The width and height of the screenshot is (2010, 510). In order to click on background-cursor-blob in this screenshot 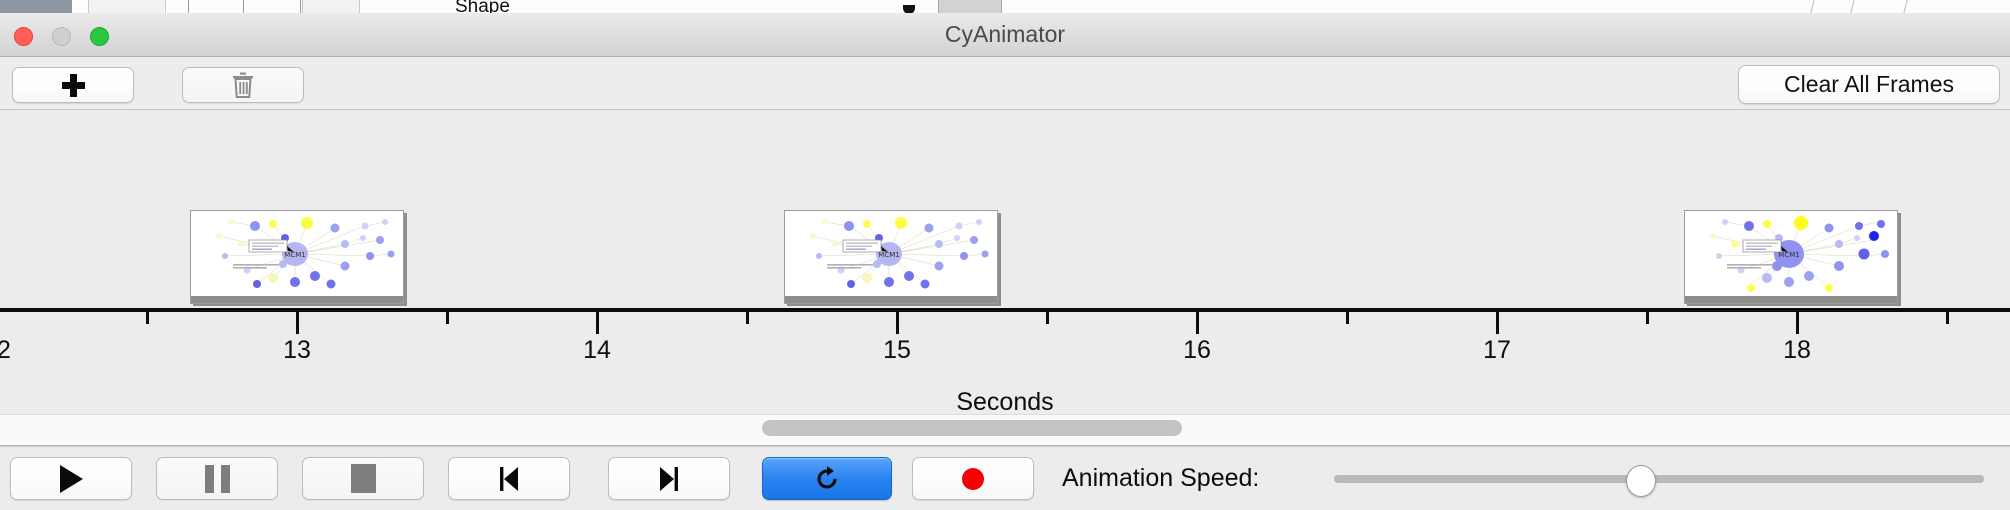, I will do `click(909, 9)`.